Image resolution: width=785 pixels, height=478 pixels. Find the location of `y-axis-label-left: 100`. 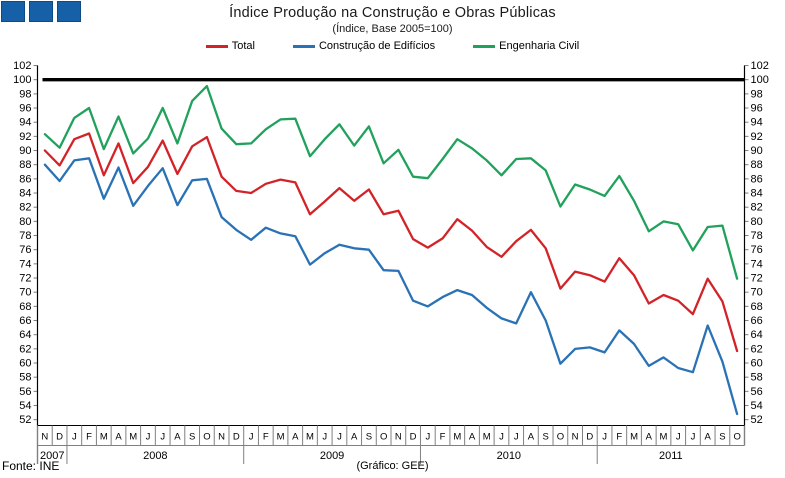

y-axis-label-left: 100 is located at coordinates (22, 80).